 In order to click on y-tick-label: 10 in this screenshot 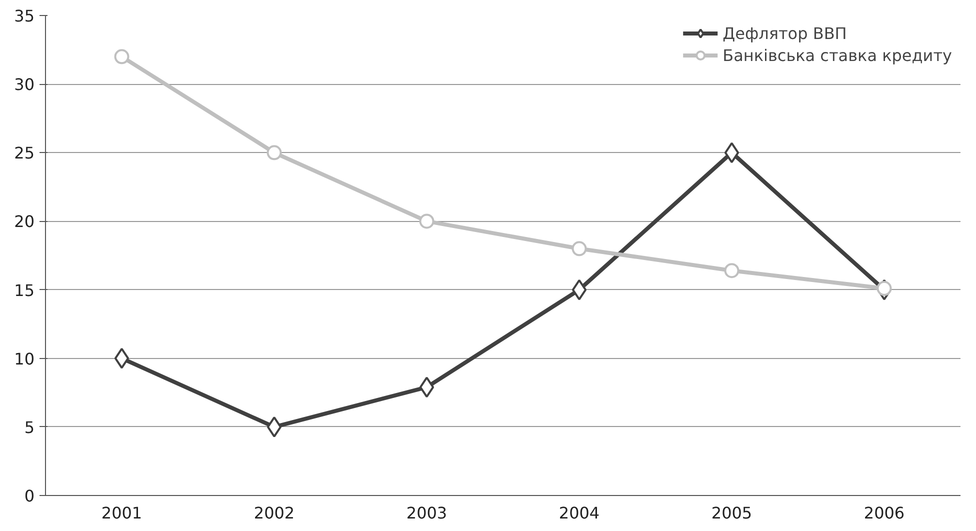, I will do `click(24, 358)`.